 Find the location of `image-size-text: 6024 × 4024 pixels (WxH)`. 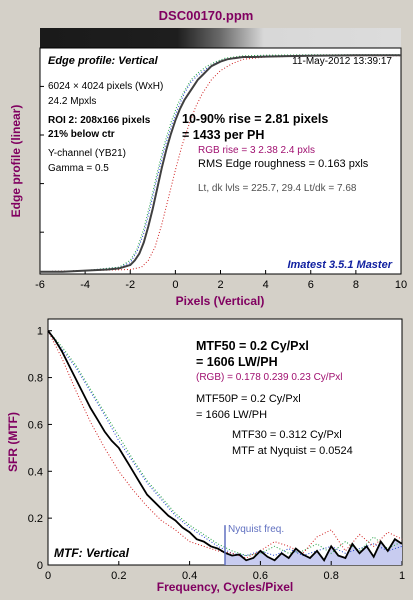

image-size-text: 6024 × 4024 pixels (WxH) is located at coordinates (105, 86).